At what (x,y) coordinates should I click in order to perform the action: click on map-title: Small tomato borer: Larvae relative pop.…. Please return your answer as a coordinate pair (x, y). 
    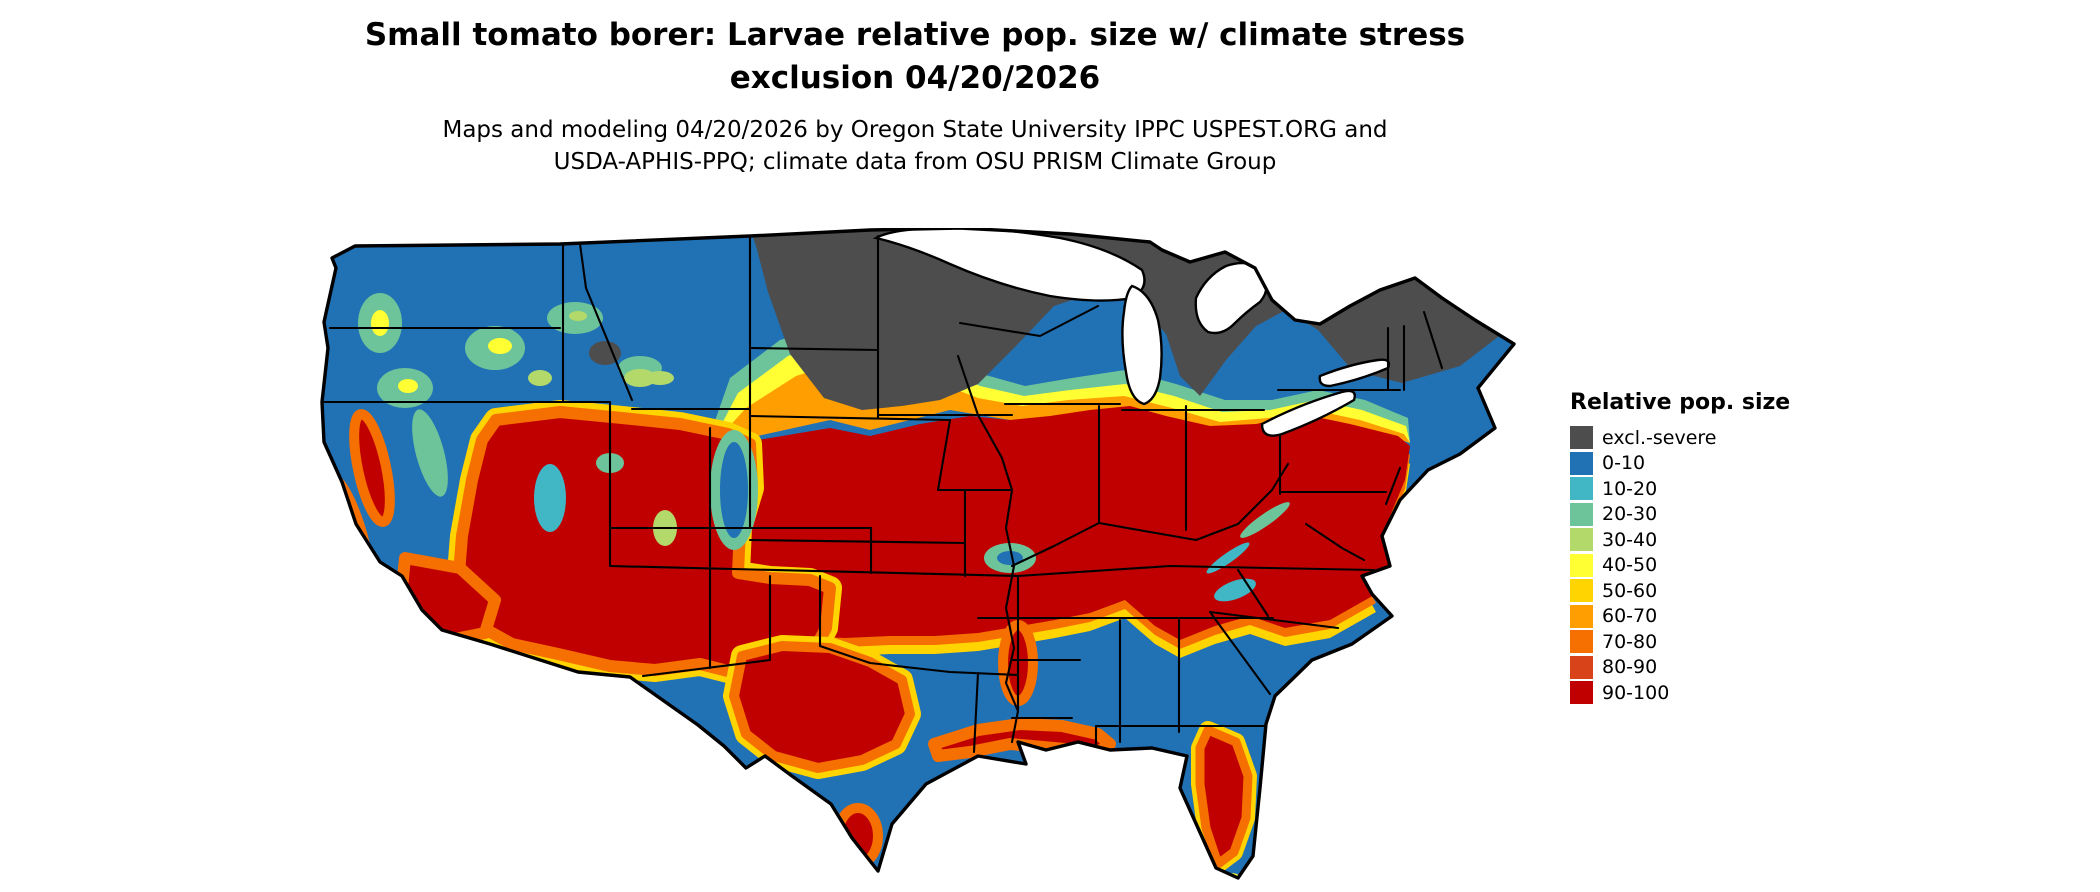
    Looking at the image, I should click on (915, 57).